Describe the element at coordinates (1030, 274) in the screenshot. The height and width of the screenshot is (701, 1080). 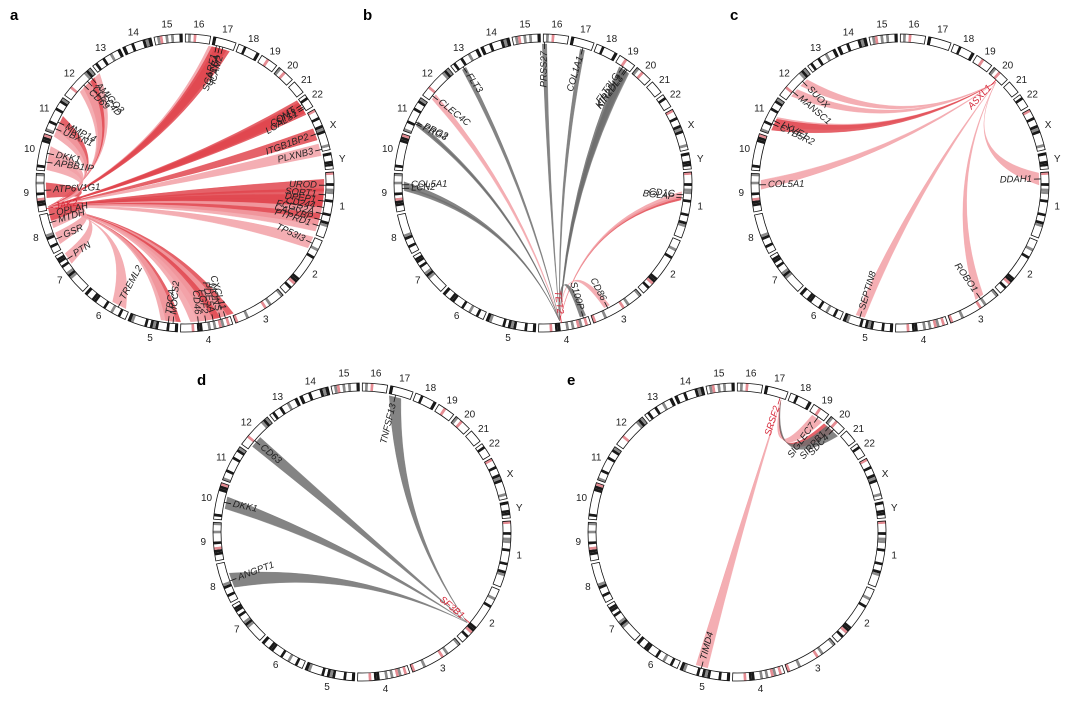
I see `chromosome-label: 2` at that location.